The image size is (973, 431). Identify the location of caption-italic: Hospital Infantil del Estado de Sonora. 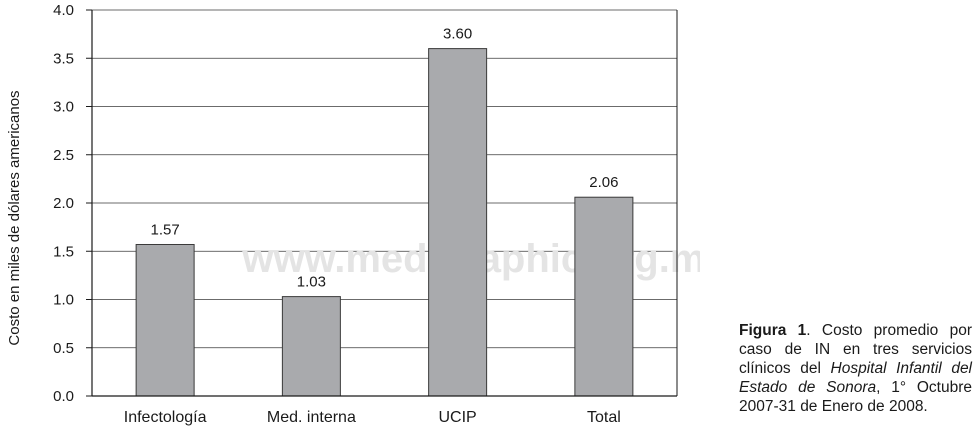
(856, 378).